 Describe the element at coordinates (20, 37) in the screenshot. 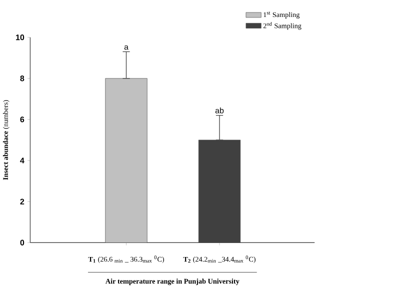

I see `y-tick-label: 10` at that location.